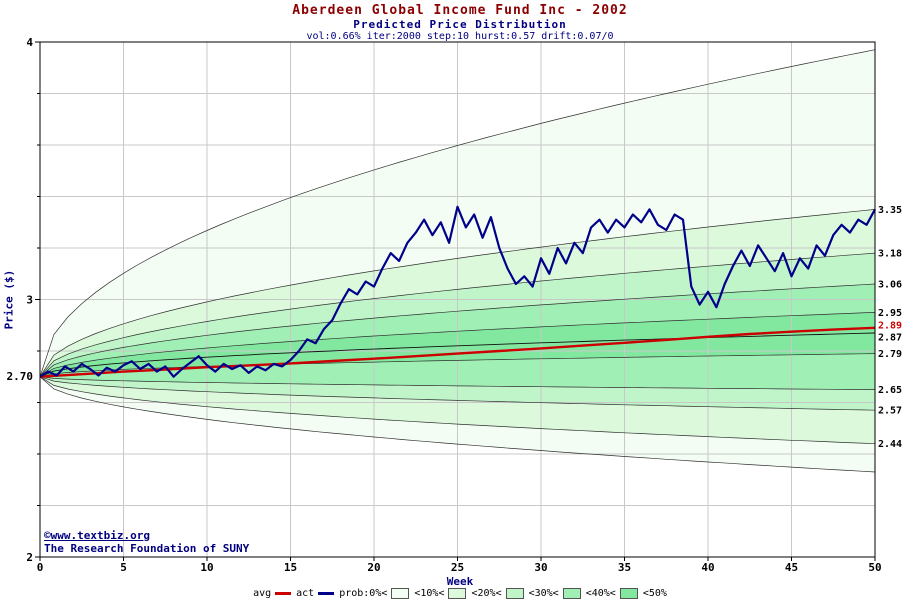  I want to click on right-price-label: 2.95, so click(890, 313).